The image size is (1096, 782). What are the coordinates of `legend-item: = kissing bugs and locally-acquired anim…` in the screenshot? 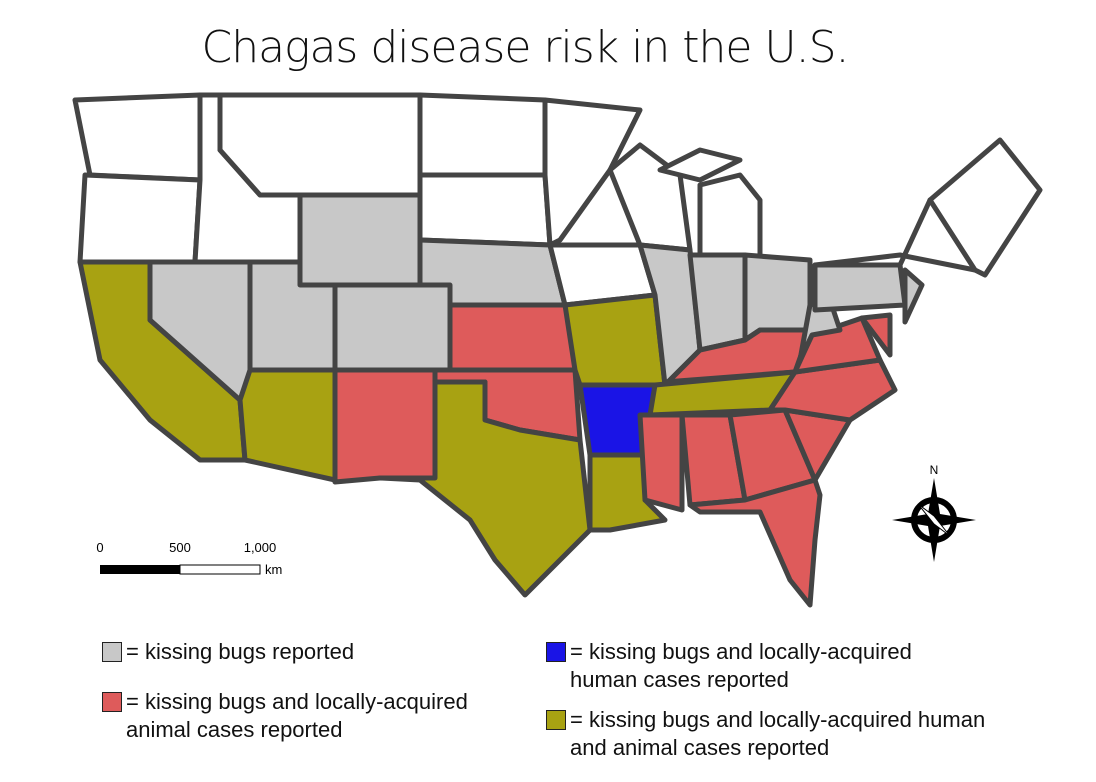 It's located at (307, 716).